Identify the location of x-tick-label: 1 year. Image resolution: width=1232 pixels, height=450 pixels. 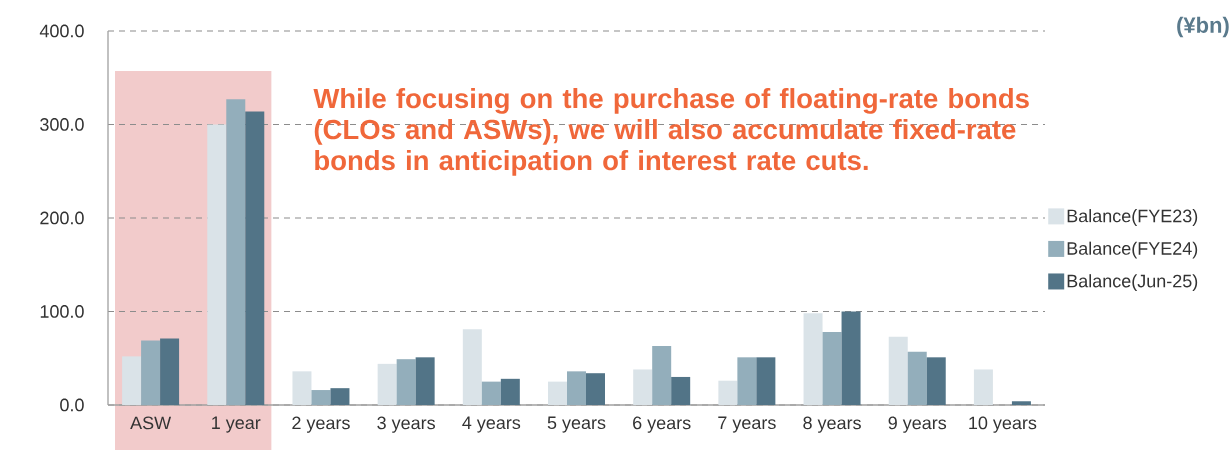
(236, 424).